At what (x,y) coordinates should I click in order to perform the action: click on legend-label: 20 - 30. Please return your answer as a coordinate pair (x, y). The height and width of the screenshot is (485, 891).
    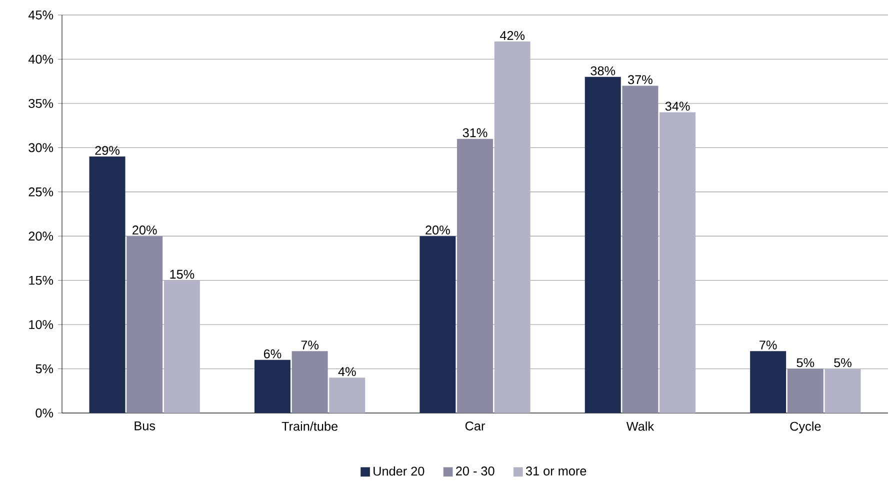
    Looking at the image, I should click on (475, 471).